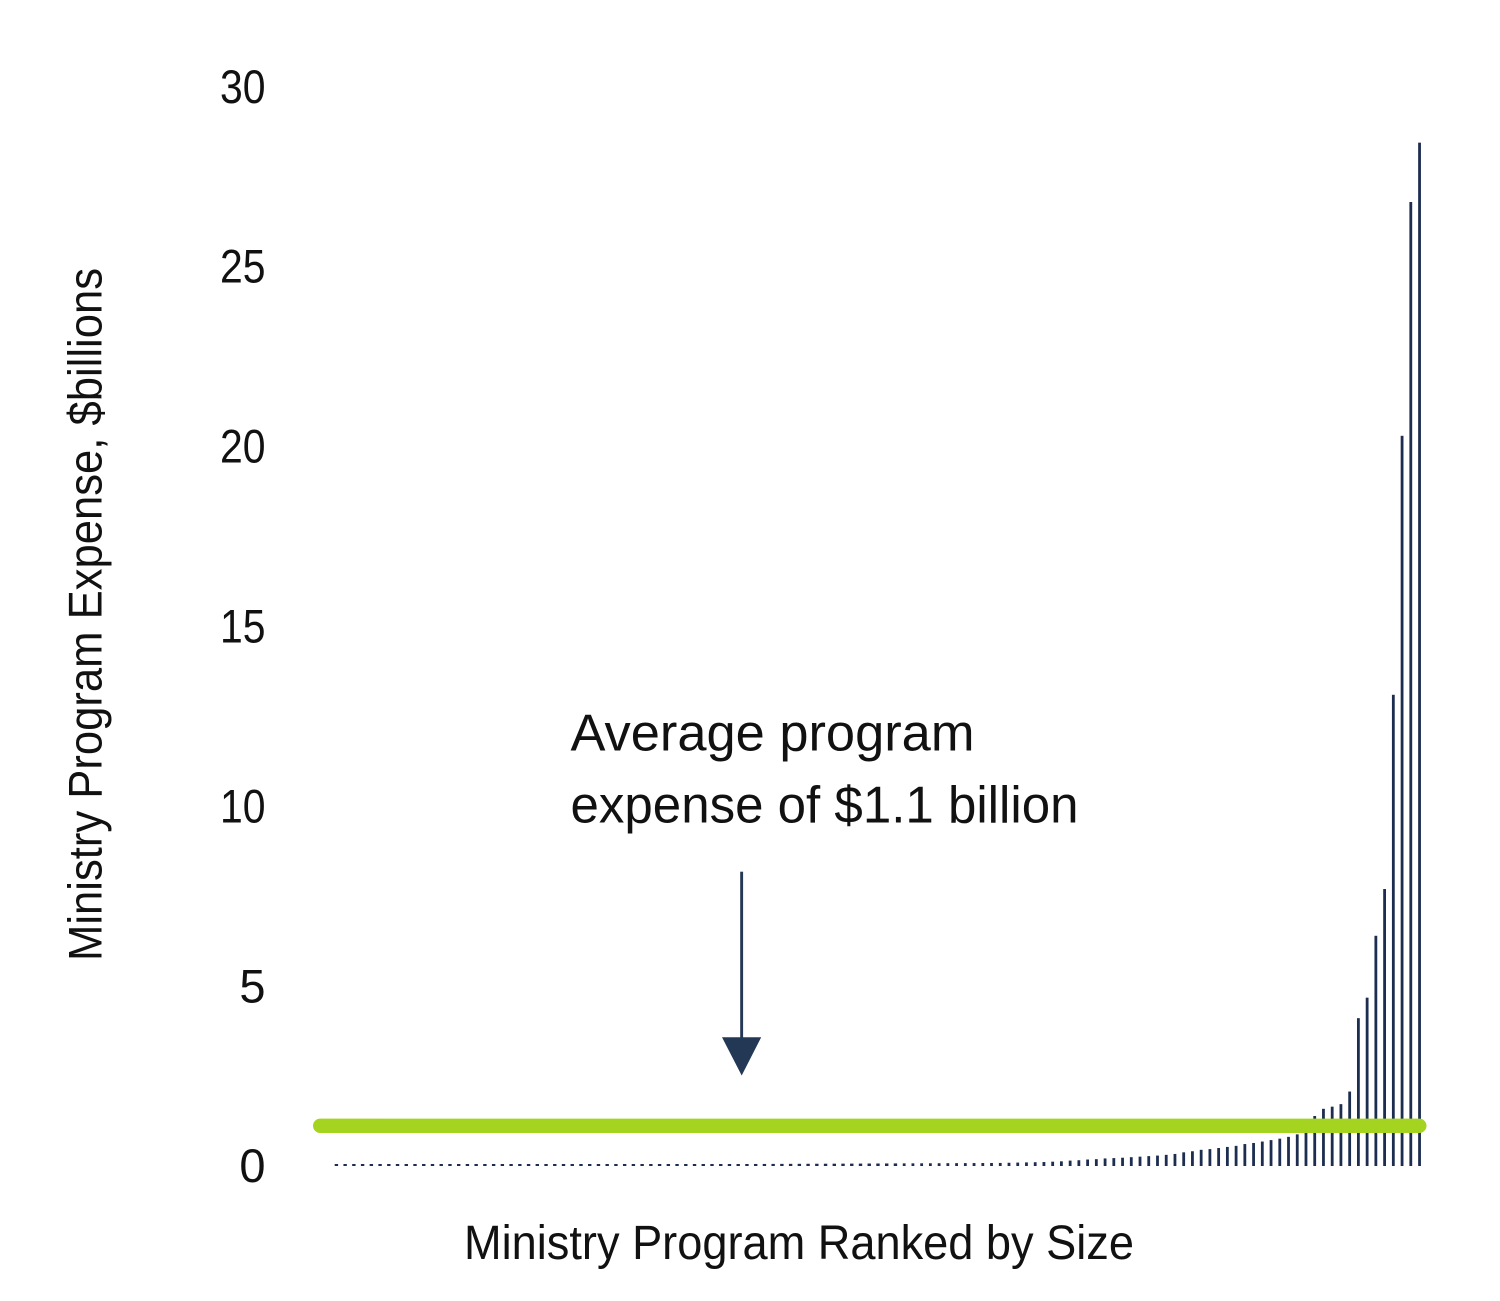  What do you see at coordinates (243, 805) in the screenshot?
I see `svg-text: 10` at bounding box center [243, 805].